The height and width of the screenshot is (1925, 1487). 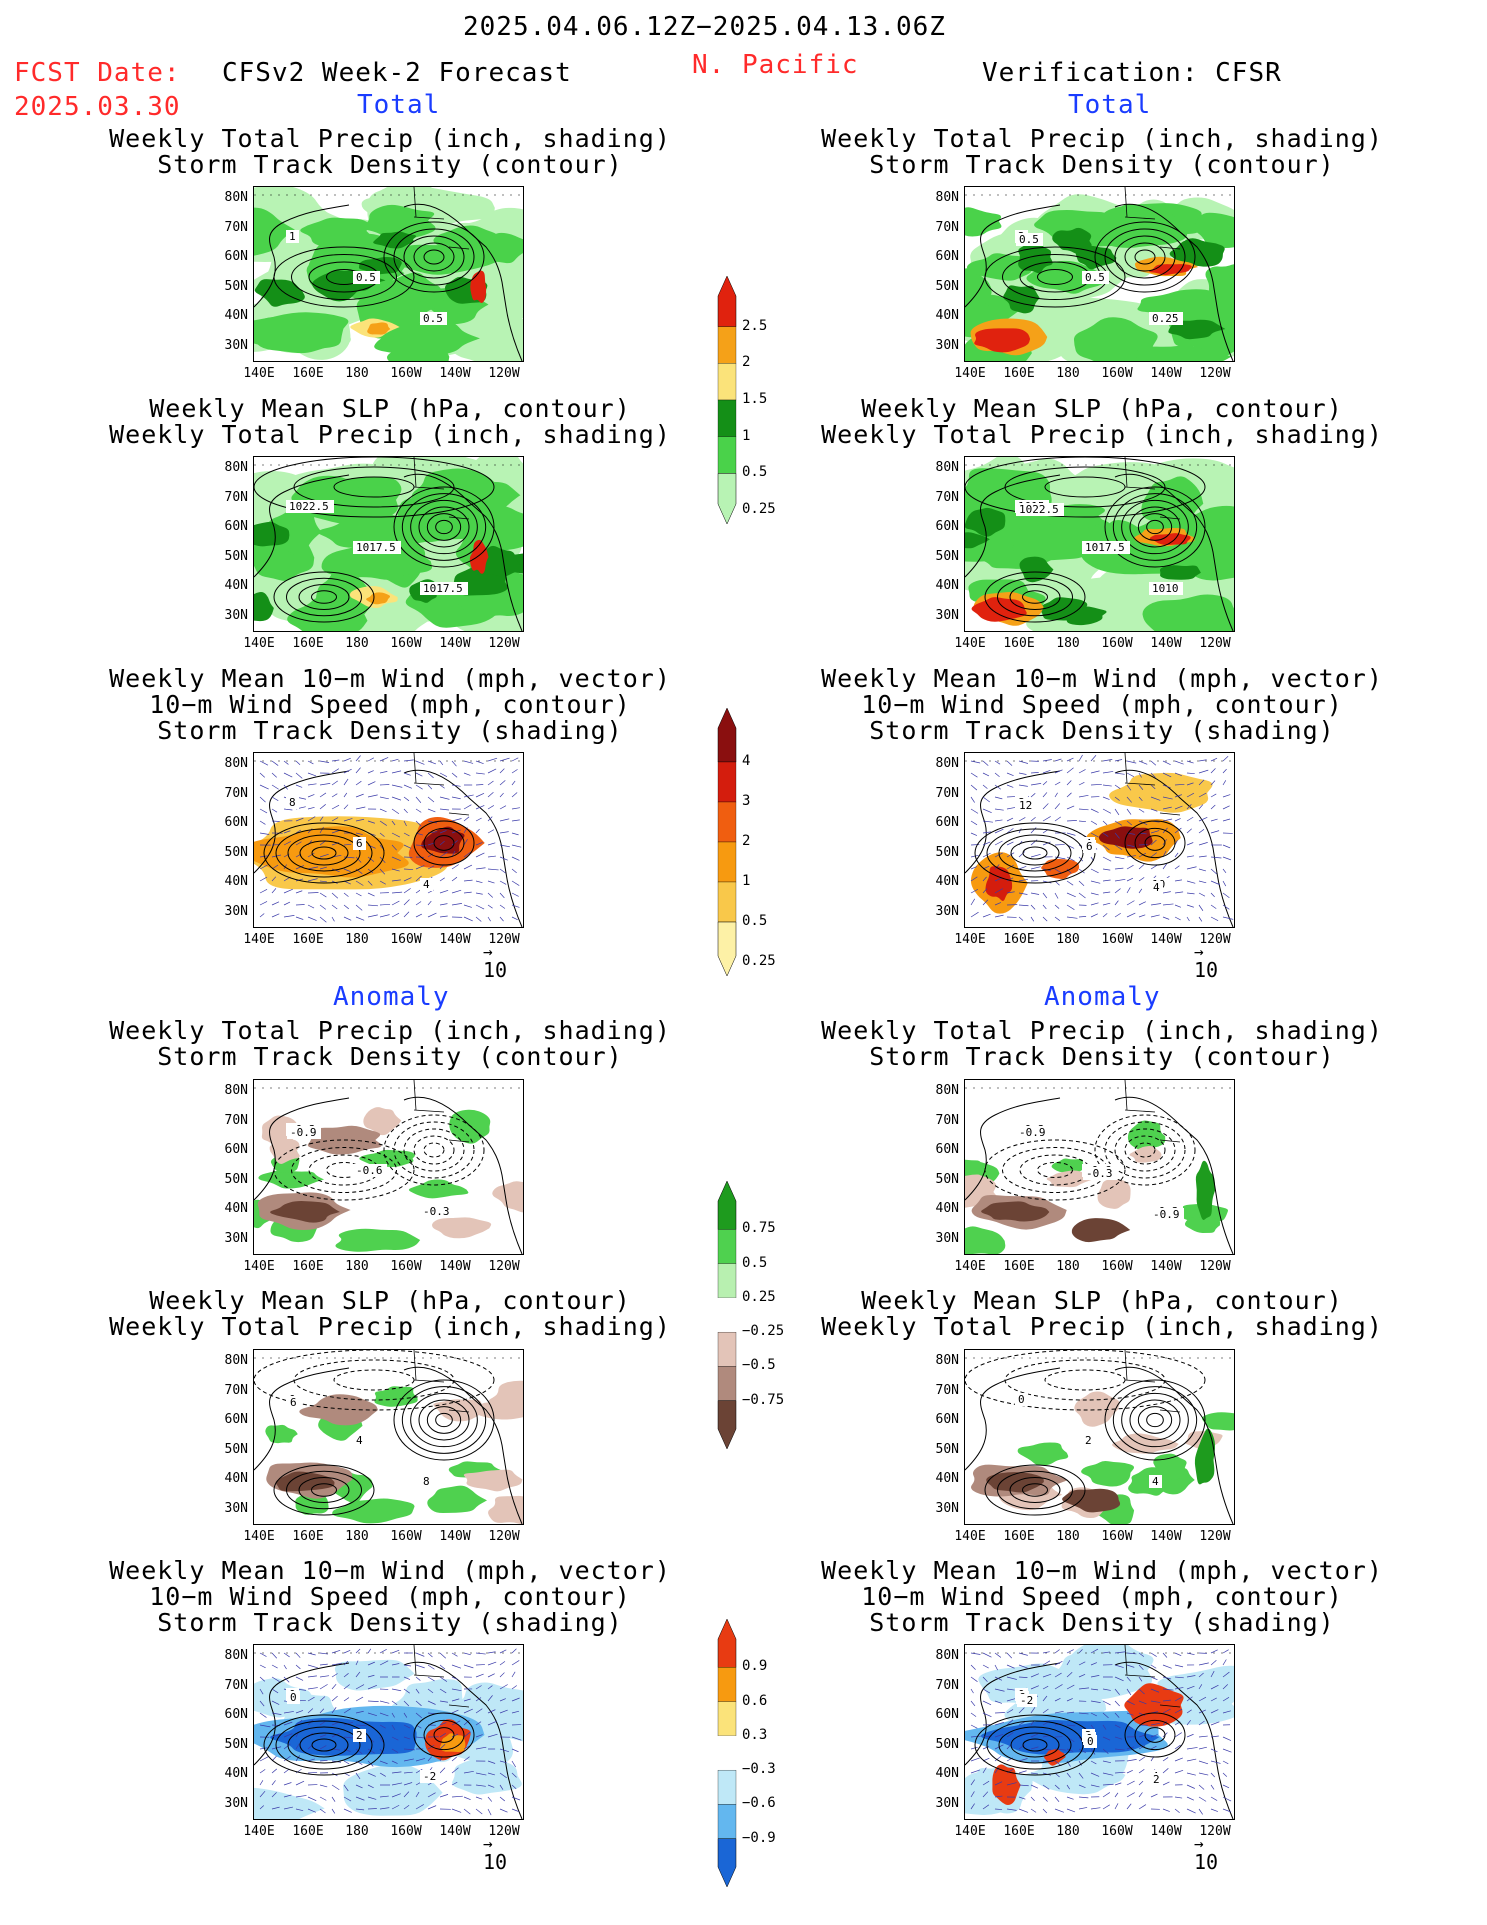 What do you see at coordinates (429, 1776) in the screenshot?
I see `svg-text: -2` at bounding box center [429, 1776].